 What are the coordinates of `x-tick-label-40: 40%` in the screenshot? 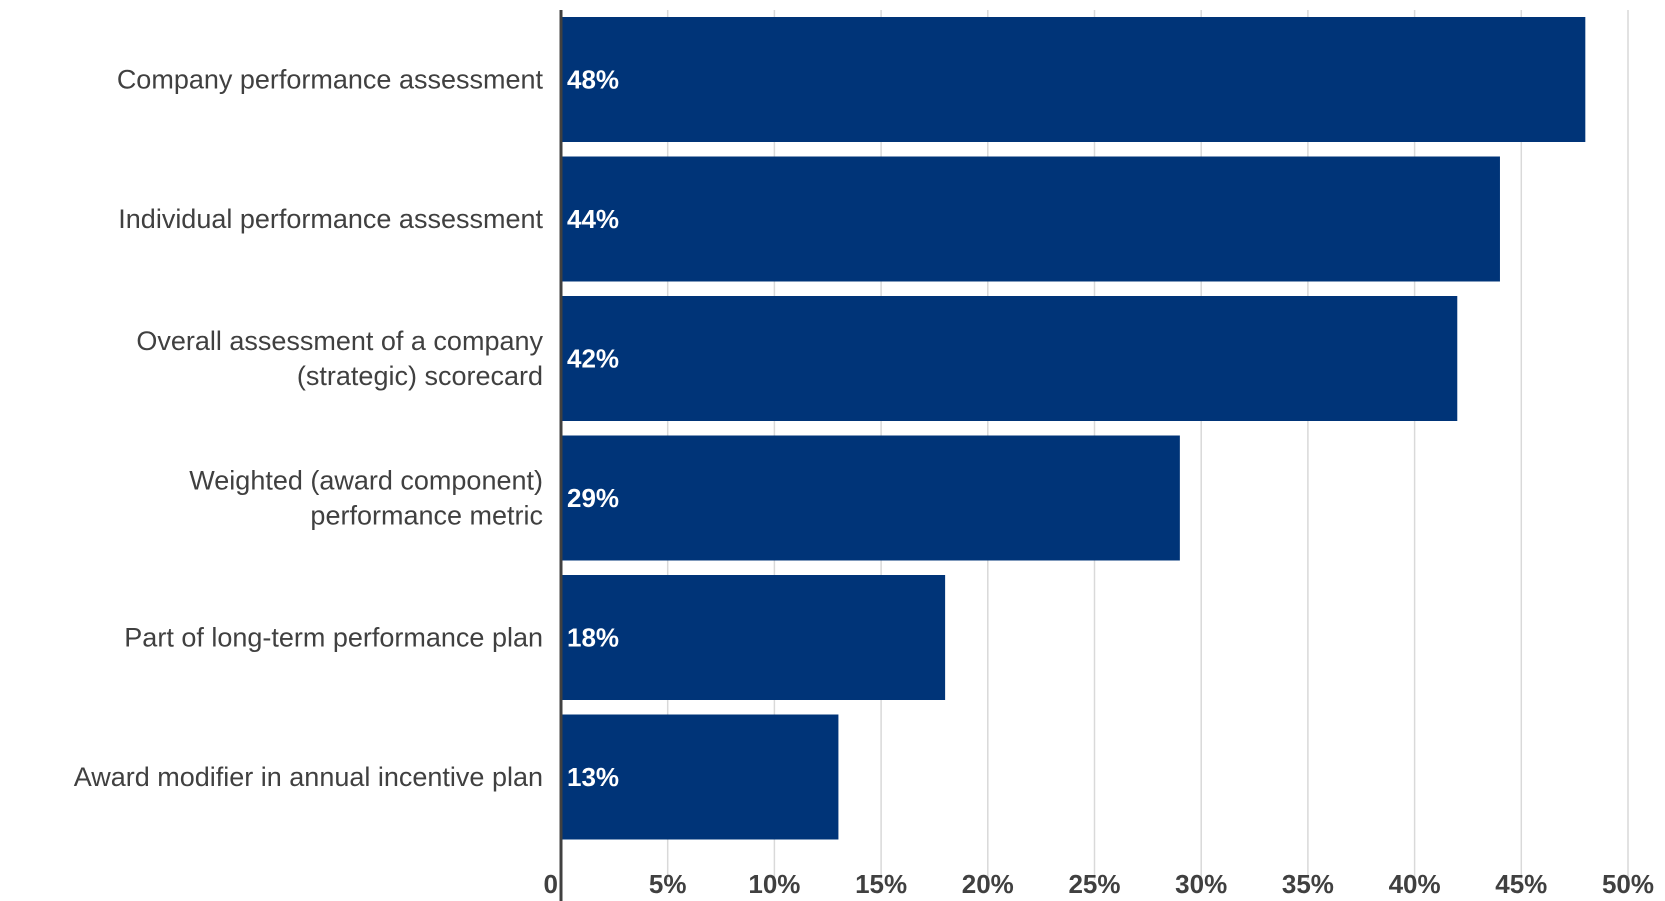 It's located at (1415, 884).